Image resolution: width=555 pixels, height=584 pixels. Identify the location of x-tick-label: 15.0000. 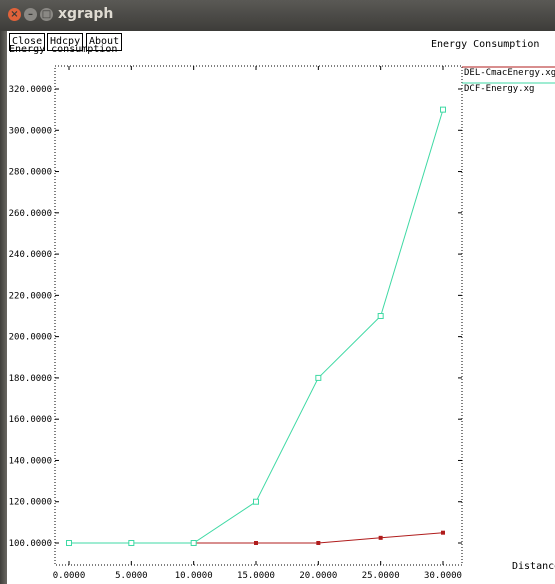
(256, 576).